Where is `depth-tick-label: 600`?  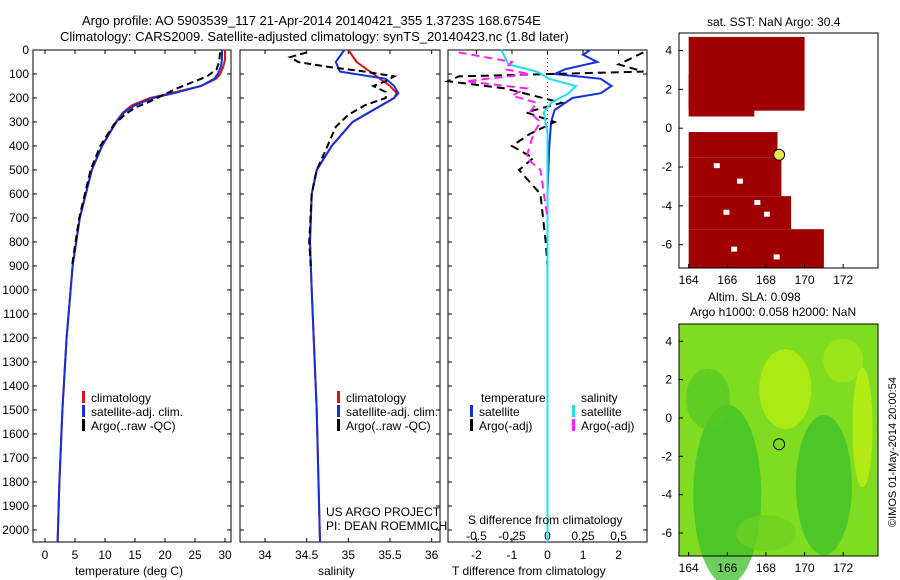 depth-tick-label: 600 is located at coordinates (19, 194).